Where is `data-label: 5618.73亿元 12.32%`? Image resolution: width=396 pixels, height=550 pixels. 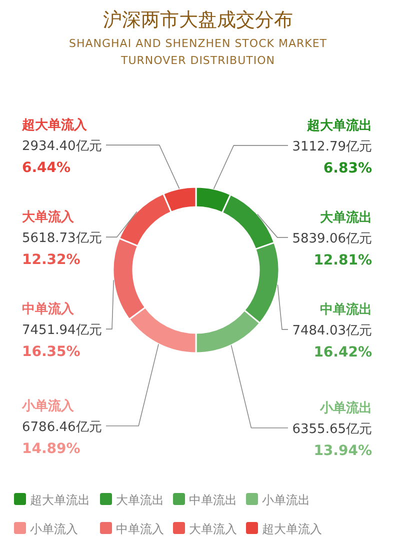 data-label: 5618.73亿元 12.32% is located at coordinates (62, 249).